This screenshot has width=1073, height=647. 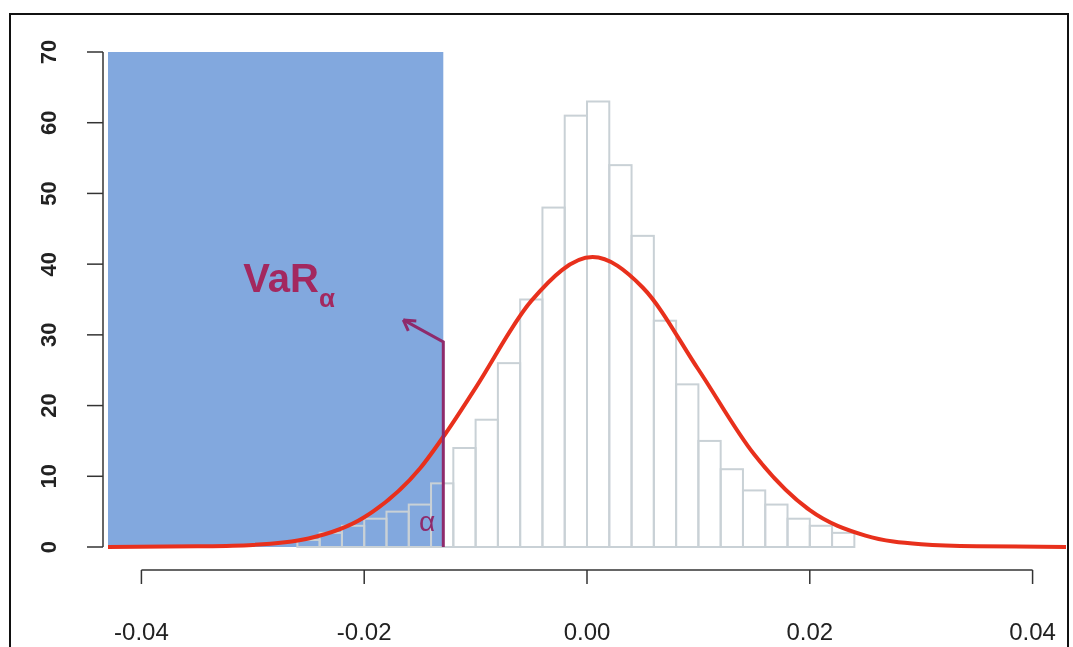 What do you see at coordinates (48, 405) in the screenshot?
I see `y-tick-label: 20` at bounding box center [48, 405].